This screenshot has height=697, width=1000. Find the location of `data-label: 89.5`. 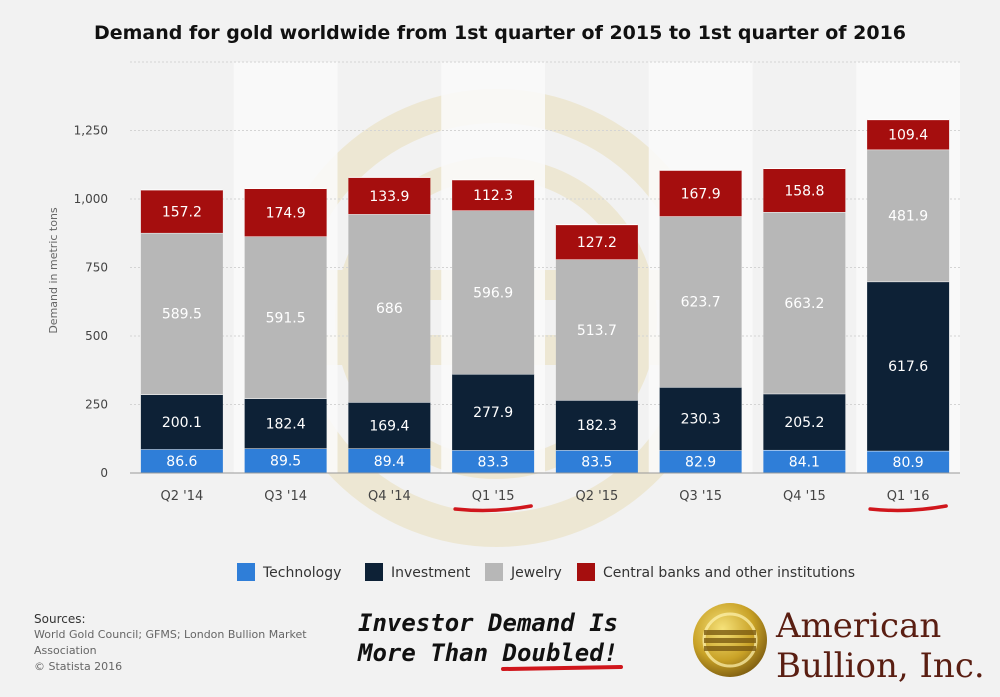

data-label: 89.5 is located at coordinates (285, 462).